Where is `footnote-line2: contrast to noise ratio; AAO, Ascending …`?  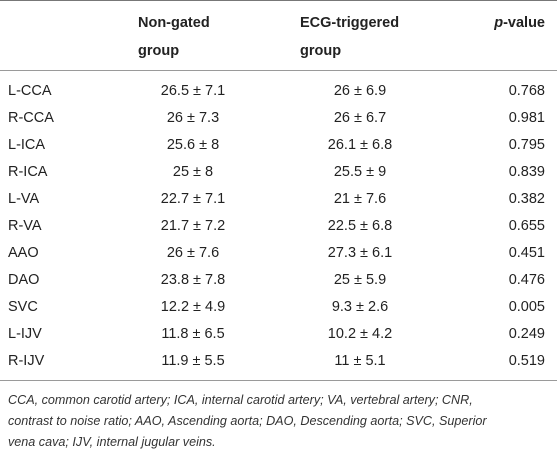 footnote-line2: contrast to noise ratio; AAO, Ascending … is located at coordinates (247, 421).